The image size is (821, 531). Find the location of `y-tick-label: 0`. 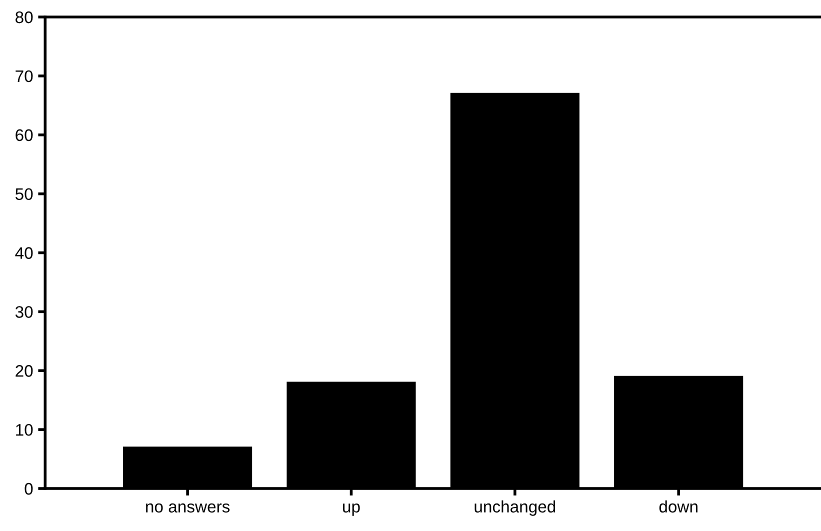

y-tick-label: 0 is located at coordinates (28, 488).